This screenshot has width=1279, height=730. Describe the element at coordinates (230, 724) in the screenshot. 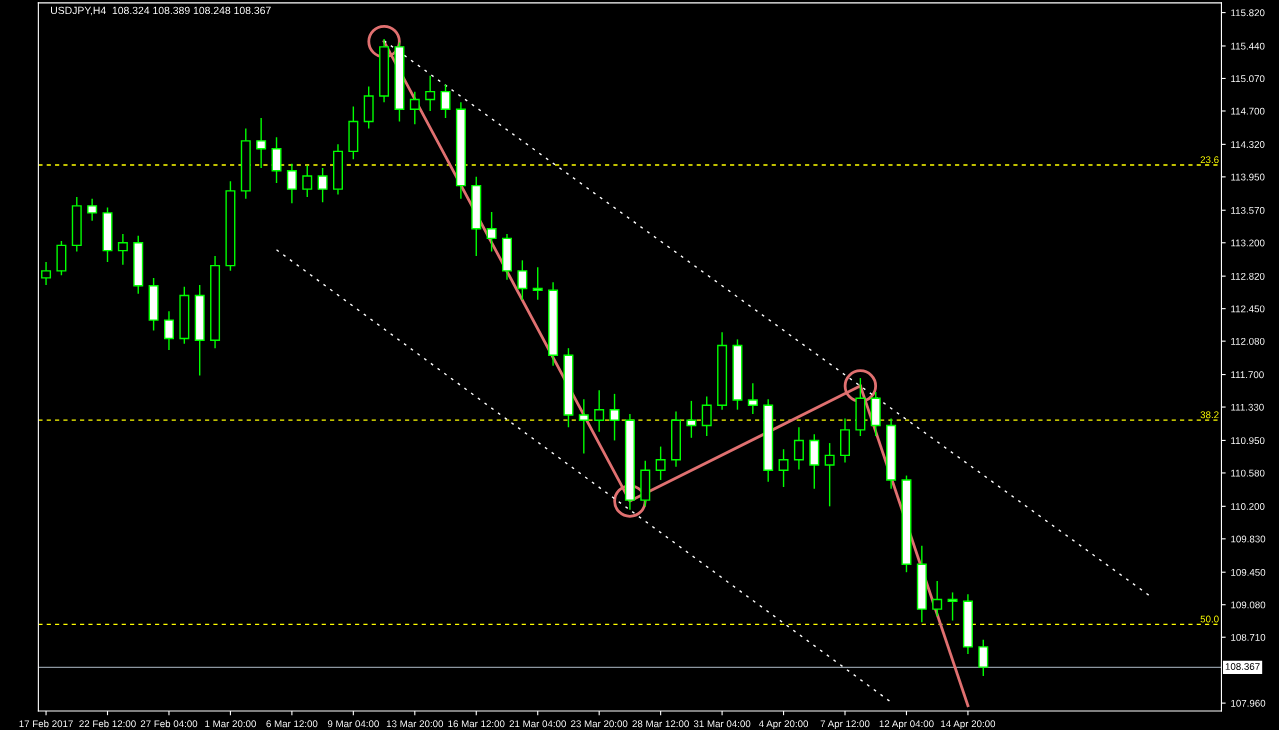

I see `x-tick-label: 1 Mar 20:00` at that location.